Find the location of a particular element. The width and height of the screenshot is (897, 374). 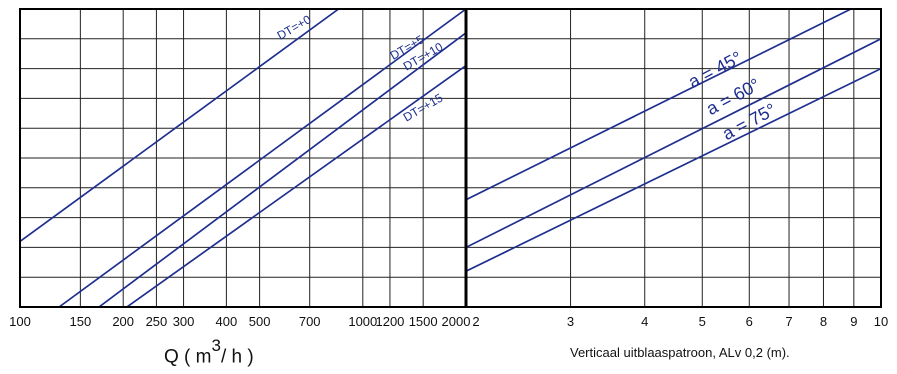

right-x-tick-label: 7 is located at coordinates (788, 321).